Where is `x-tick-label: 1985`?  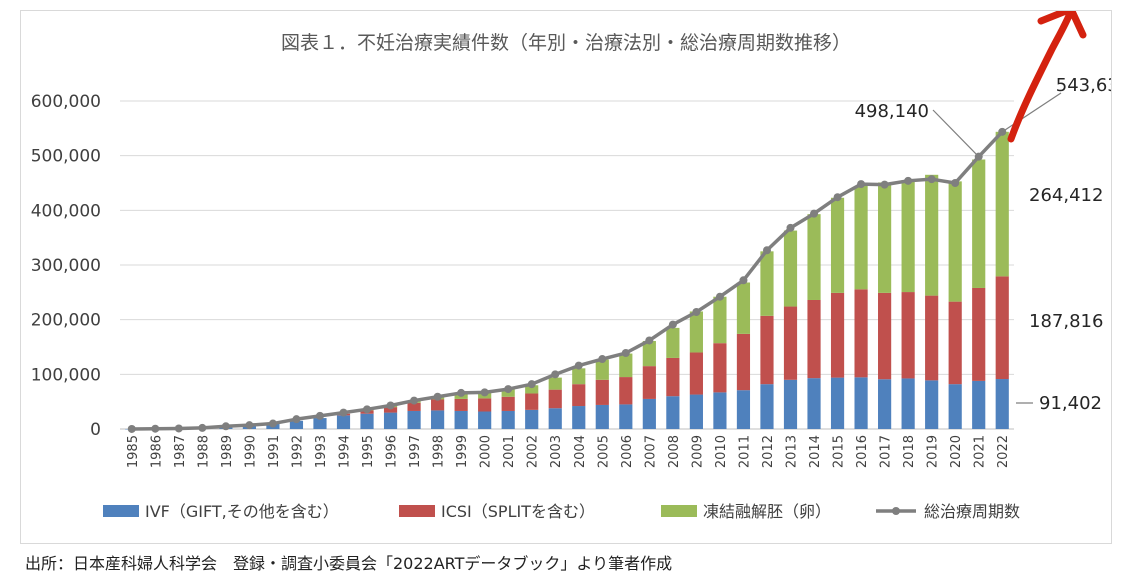 x-tick-label: 1985 is located at coordinates (133, 451).